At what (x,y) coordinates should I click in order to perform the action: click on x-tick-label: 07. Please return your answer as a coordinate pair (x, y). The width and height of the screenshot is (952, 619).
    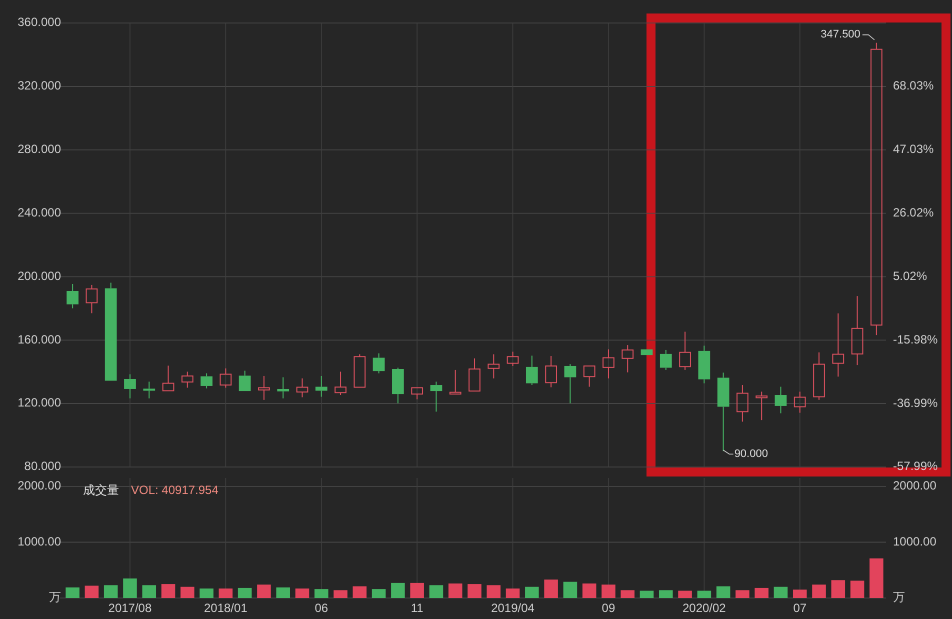
    Looking at the image, I should click on (800, 608).